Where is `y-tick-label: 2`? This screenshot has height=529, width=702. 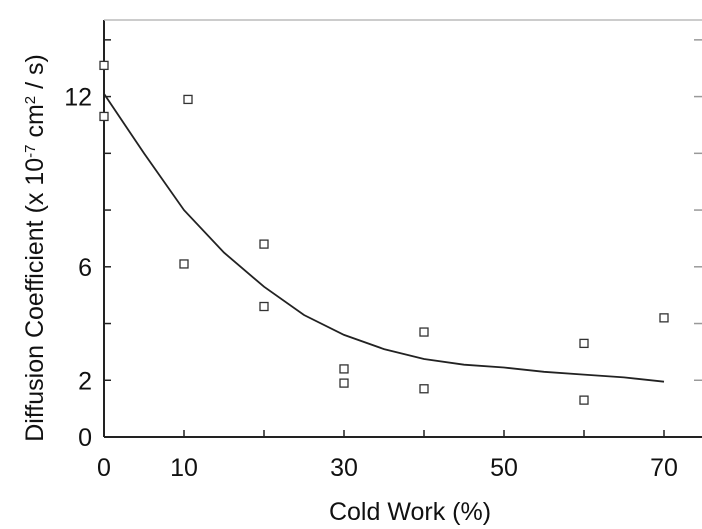 y-tick-label: 2 is located at coordinates (85, 381).